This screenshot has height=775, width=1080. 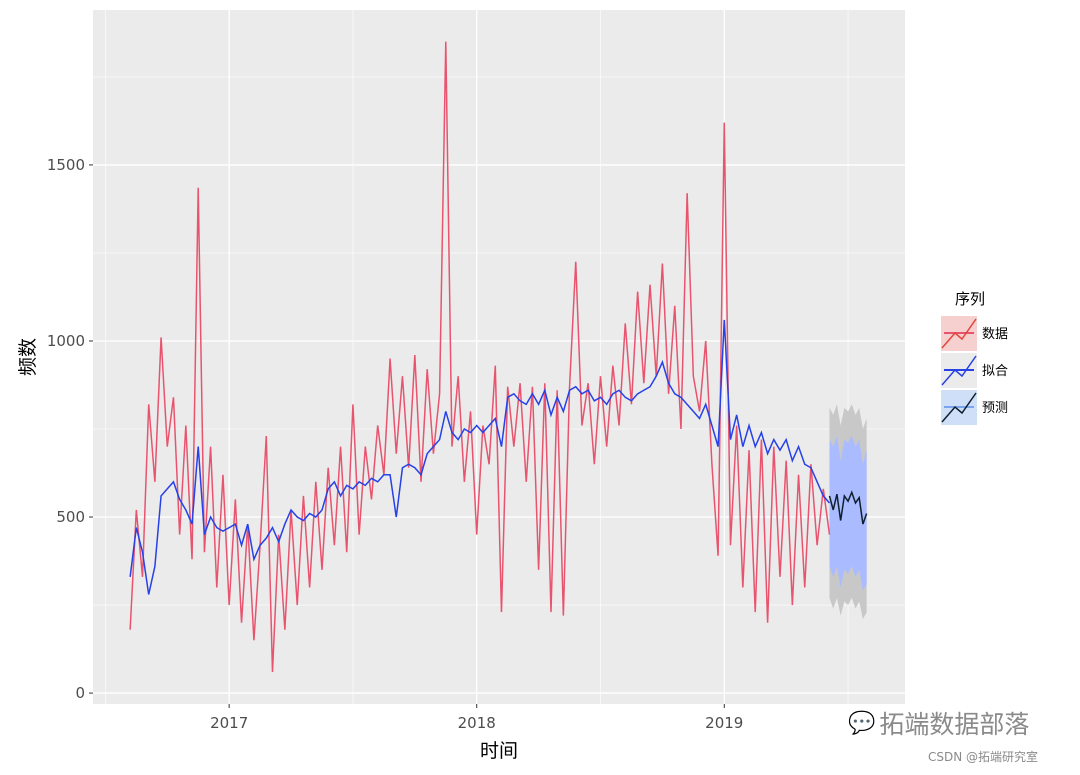 I want to click on watermark-brand: 💬 拓端数据部落, so click(x=938, y=723).